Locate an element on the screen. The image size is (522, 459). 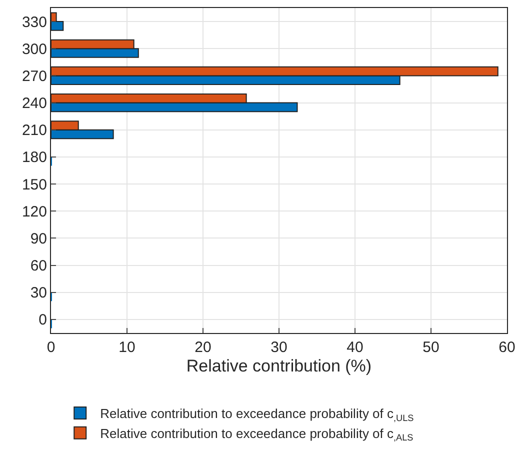
y-tick-label: 0 is located at coordinates (42, 320).